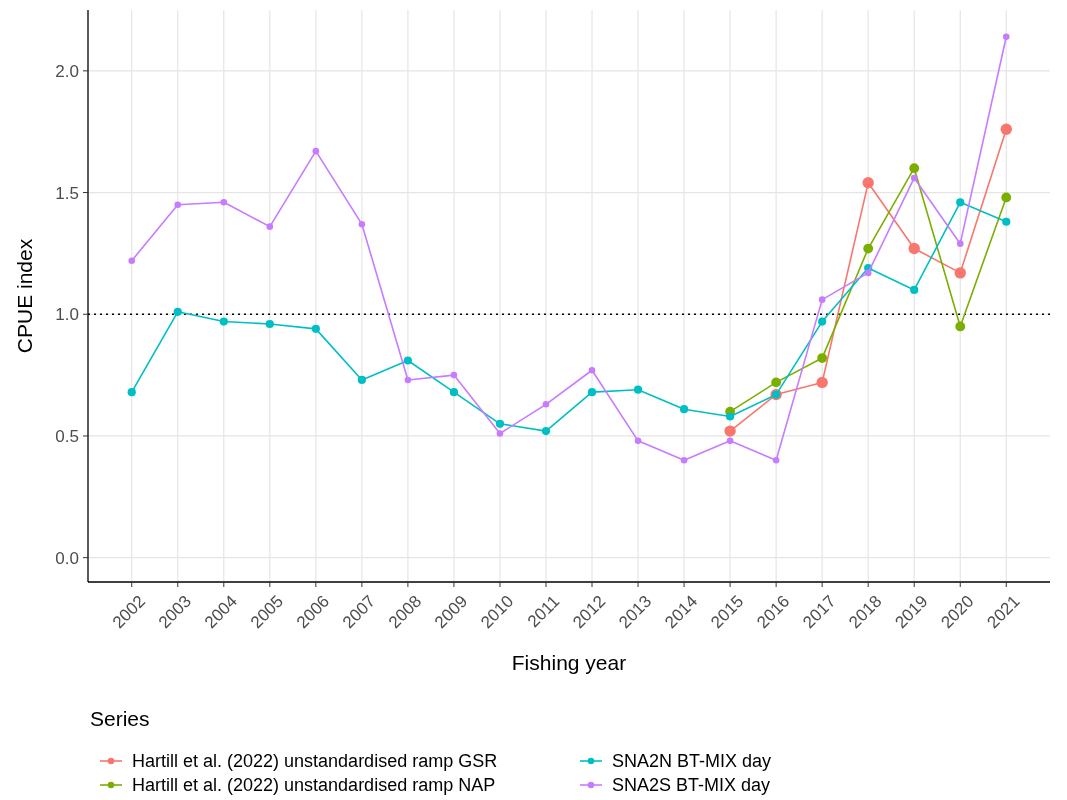 The image size is (1067, 800). I want to click on legend-label: Hartill et al. (2022) unstandardised ramp GSR, so click(315, 761).